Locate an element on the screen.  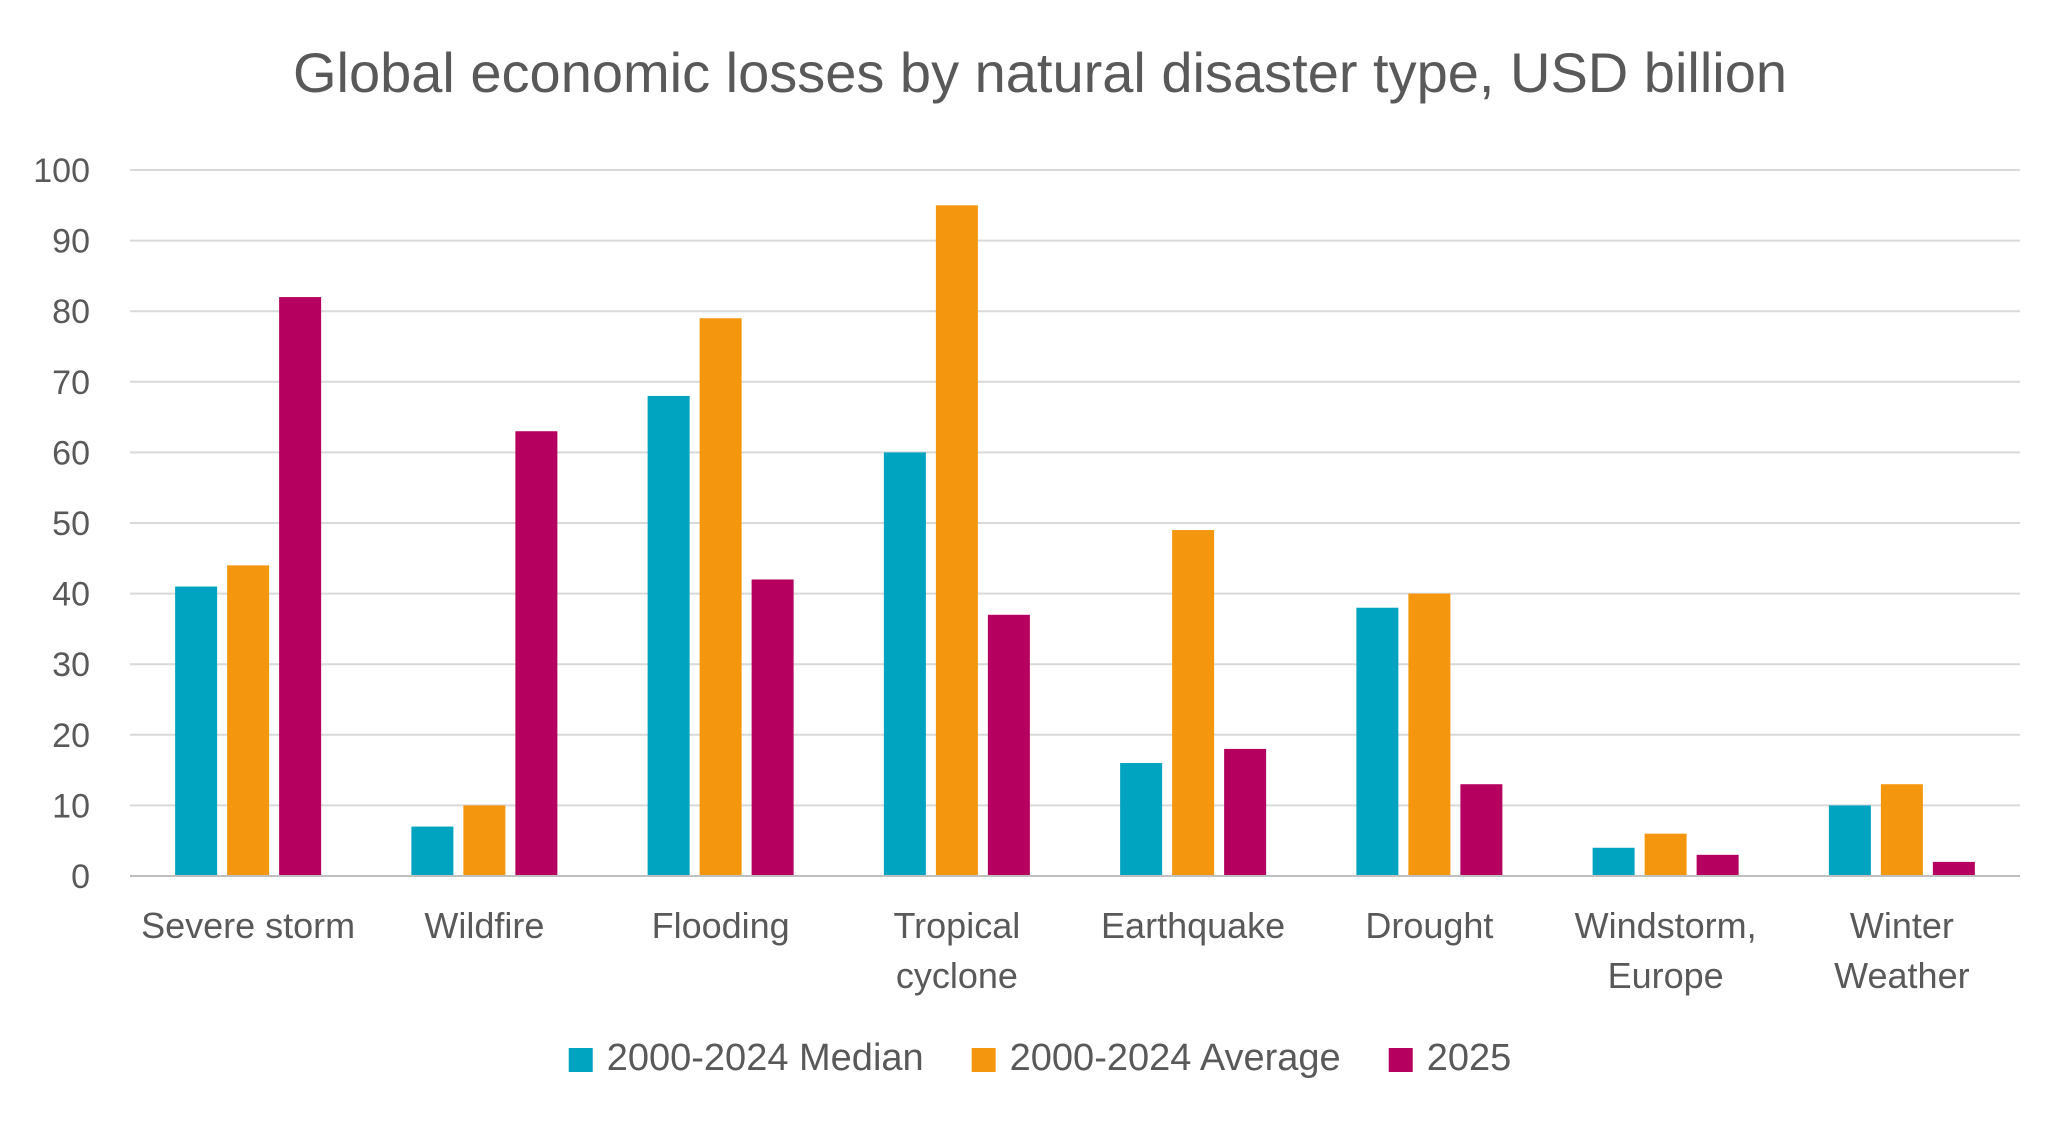
y-tick-label: 50 is located at coordinates (71, 524).